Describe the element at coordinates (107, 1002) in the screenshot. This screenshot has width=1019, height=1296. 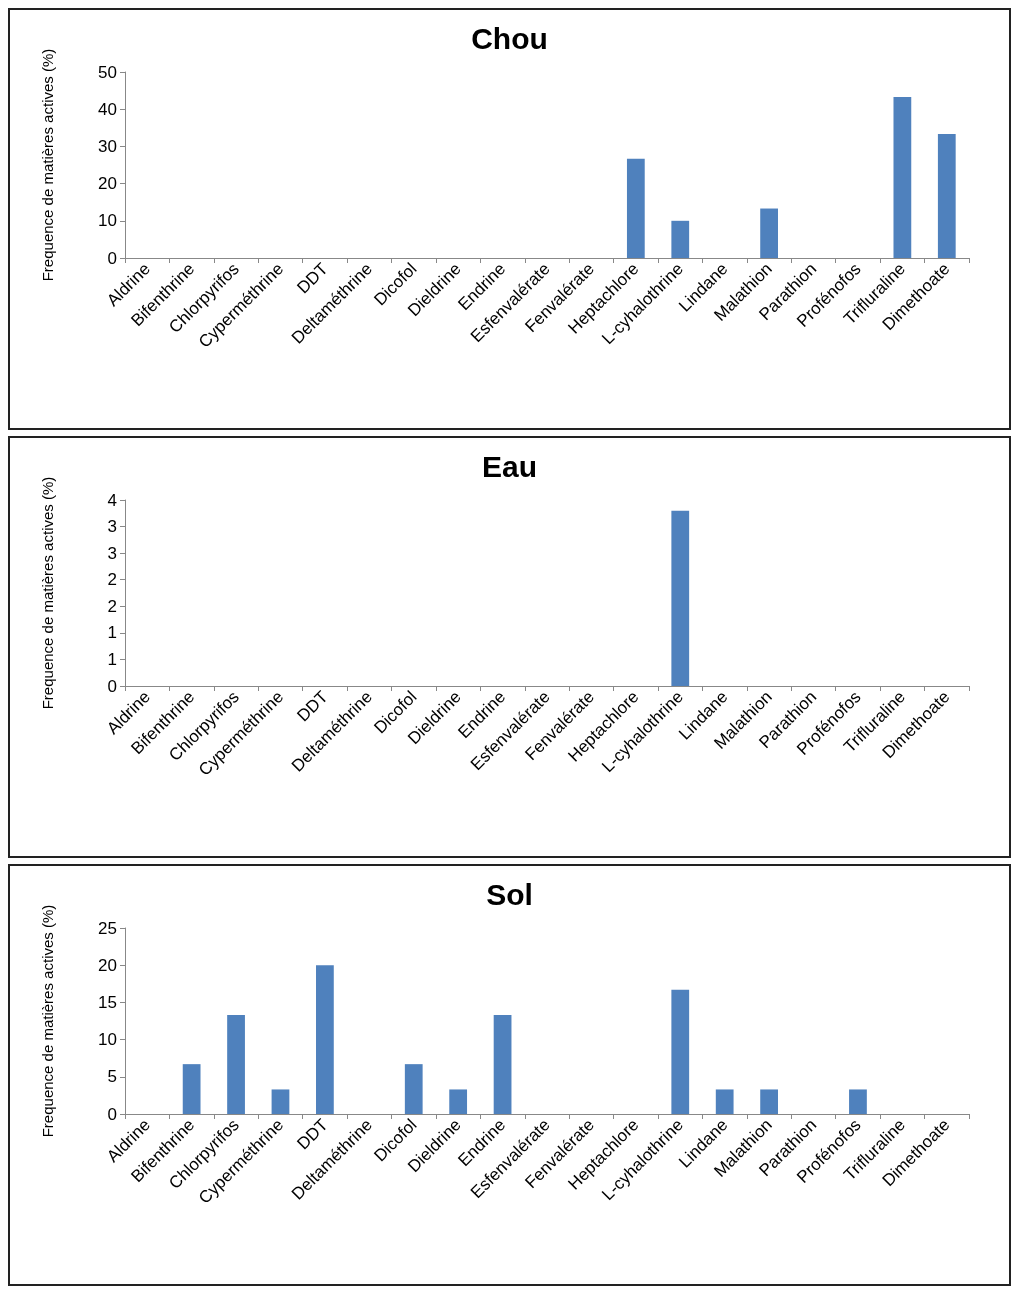
I see `y-tick-label: 15` at that location.